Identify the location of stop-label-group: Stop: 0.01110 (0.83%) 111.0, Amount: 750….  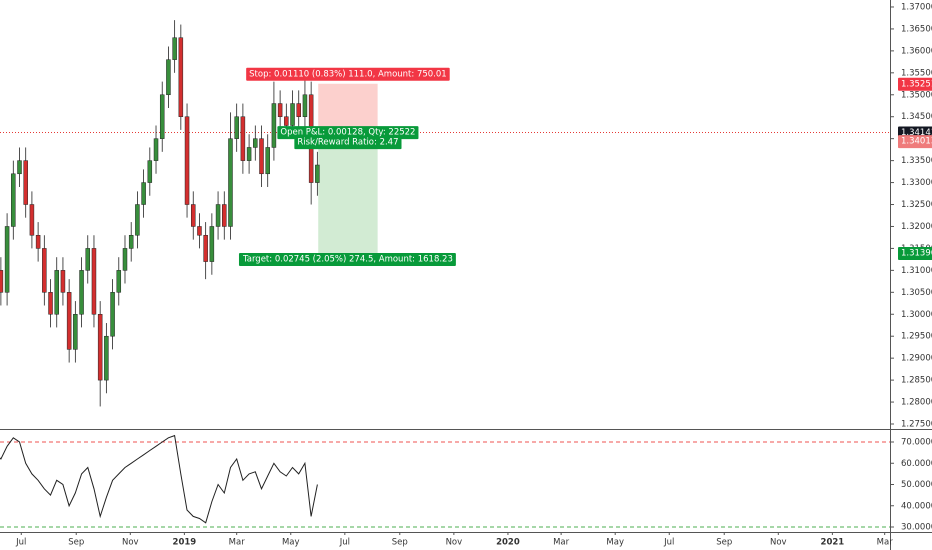
(348, 74).